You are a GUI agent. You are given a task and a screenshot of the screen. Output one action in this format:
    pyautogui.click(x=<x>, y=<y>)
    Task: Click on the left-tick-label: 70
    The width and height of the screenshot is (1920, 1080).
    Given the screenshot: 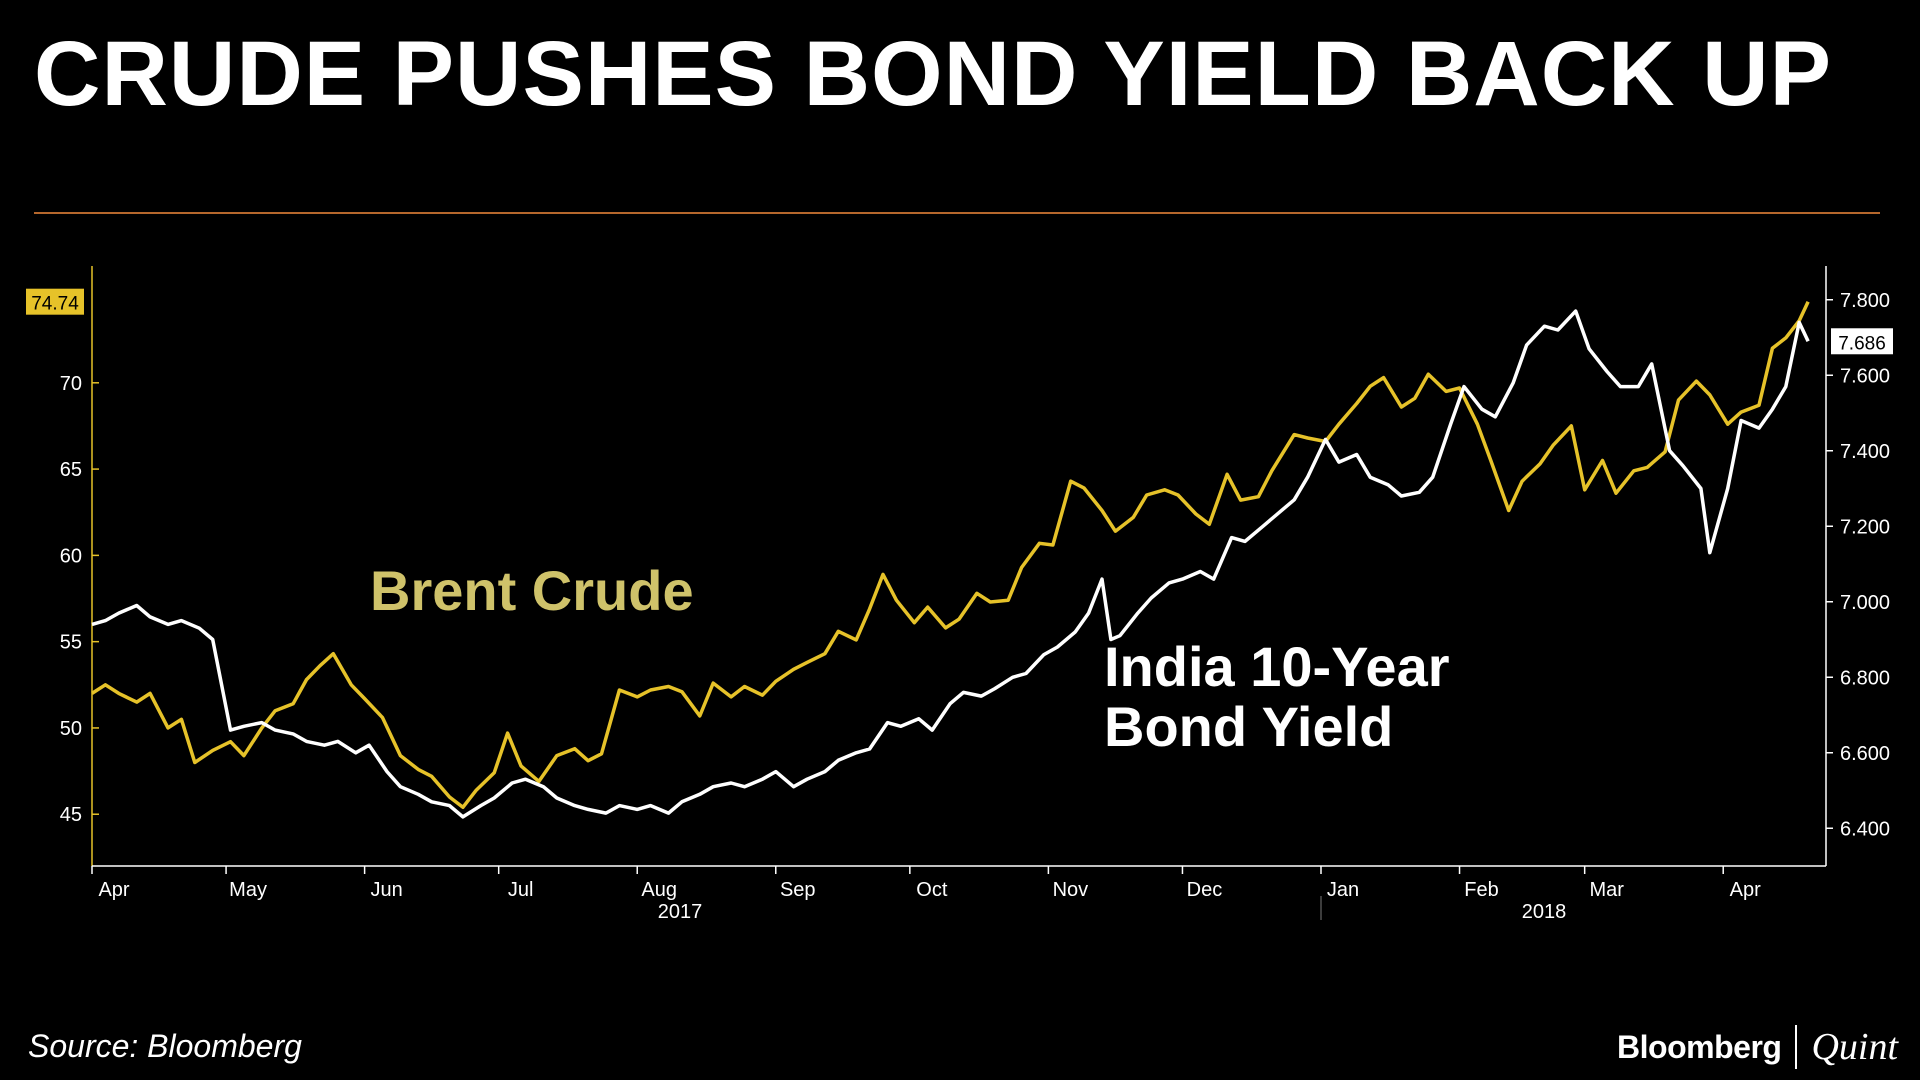 What is the action you would take?
    pyautogui.click(x=71, y=384)
    